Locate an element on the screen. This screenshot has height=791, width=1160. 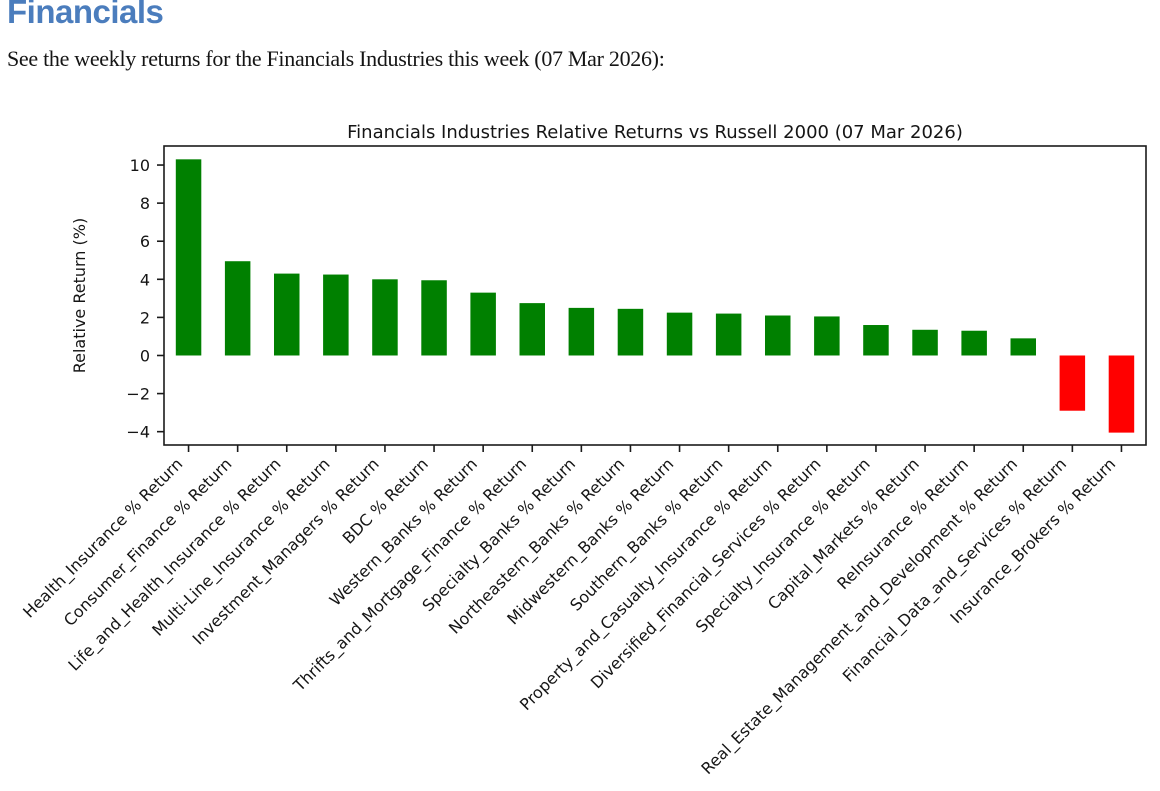
y-tick-label: 4 is located at coordinates (145, 279).